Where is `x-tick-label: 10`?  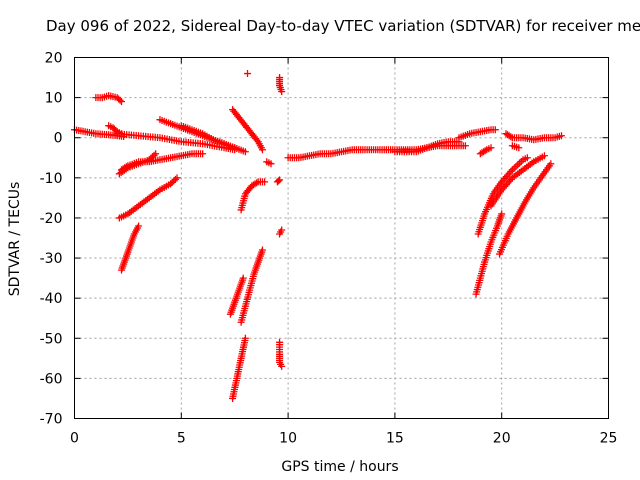 x-tick-label: 10 is located at coordinates (288, 439).